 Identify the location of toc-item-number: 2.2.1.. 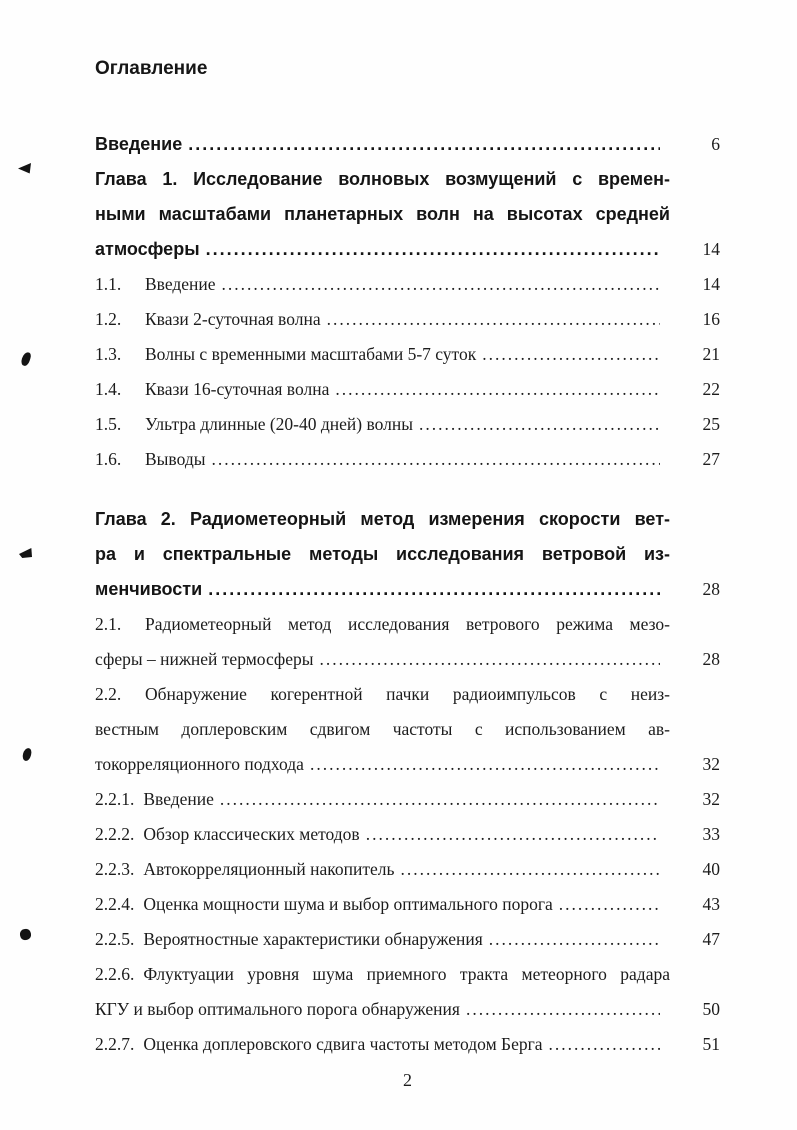
(115, 799).